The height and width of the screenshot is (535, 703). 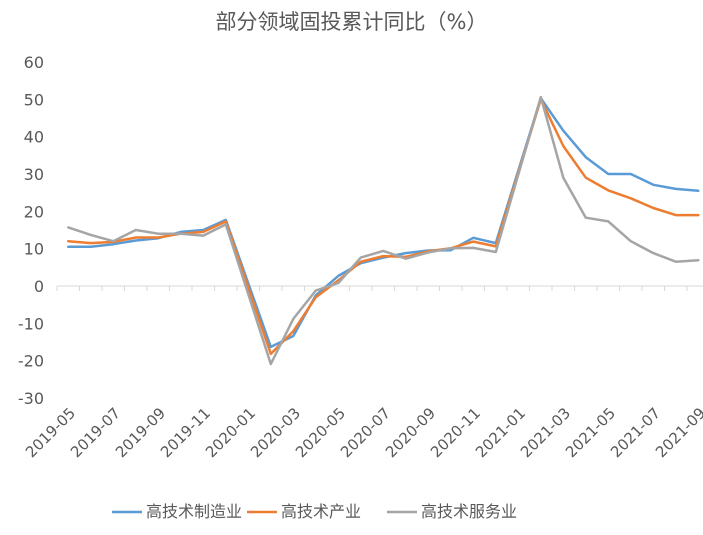 I want to click on y-tick-label: 30, so click(x=34, y=174).